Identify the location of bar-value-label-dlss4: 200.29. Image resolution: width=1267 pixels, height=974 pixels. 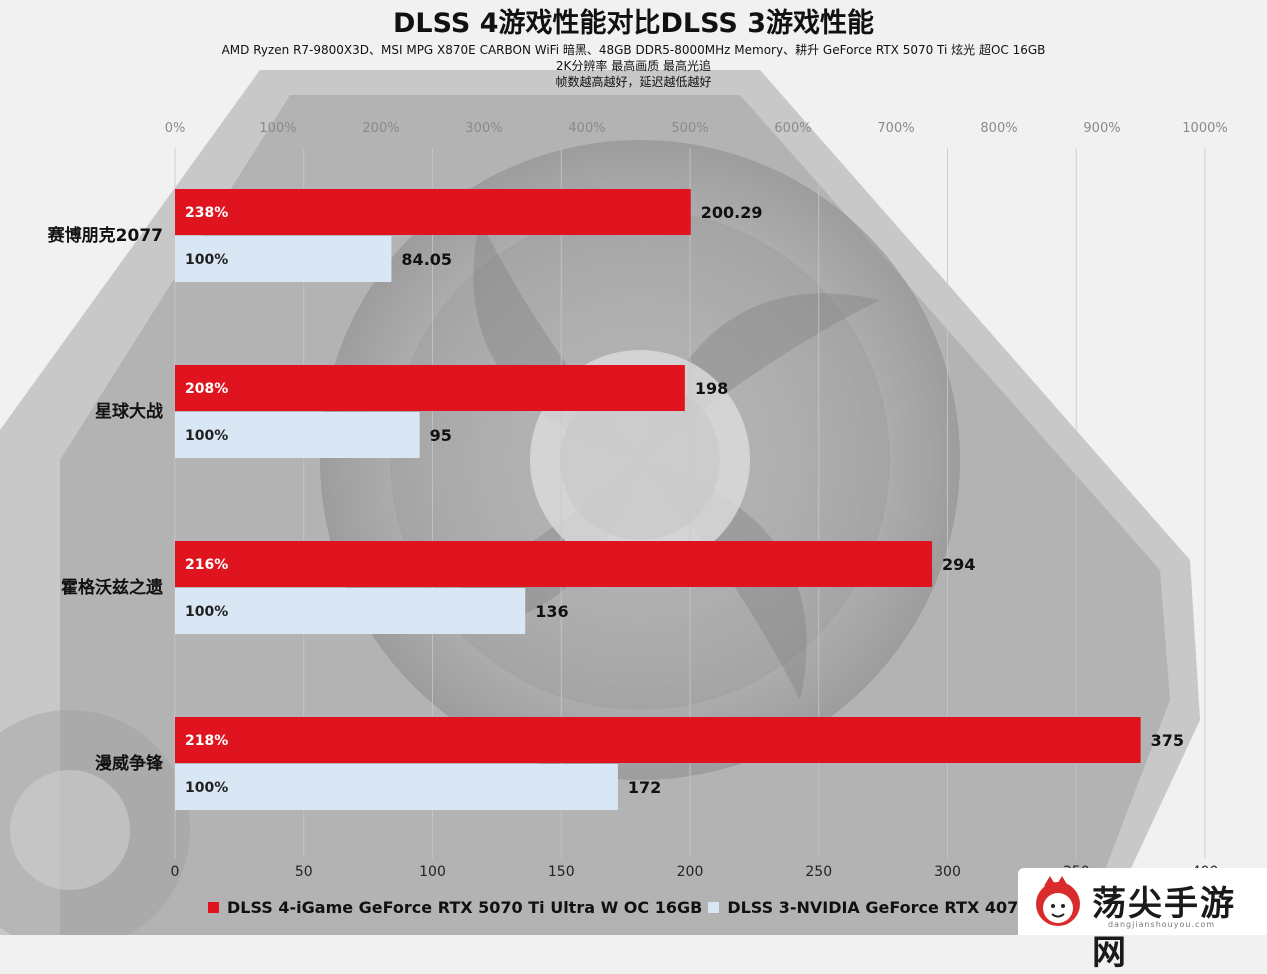
(732, 212).